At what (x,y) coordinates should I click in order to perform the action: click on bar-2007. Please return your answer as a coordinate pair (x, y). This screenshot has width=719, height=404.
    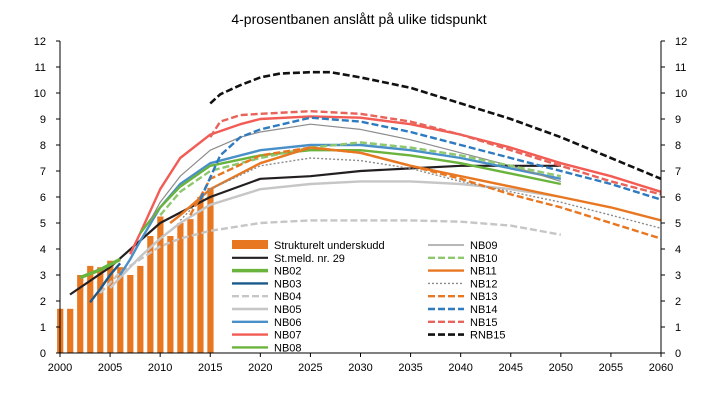
    Looking at the image, I should click on (130, 314).